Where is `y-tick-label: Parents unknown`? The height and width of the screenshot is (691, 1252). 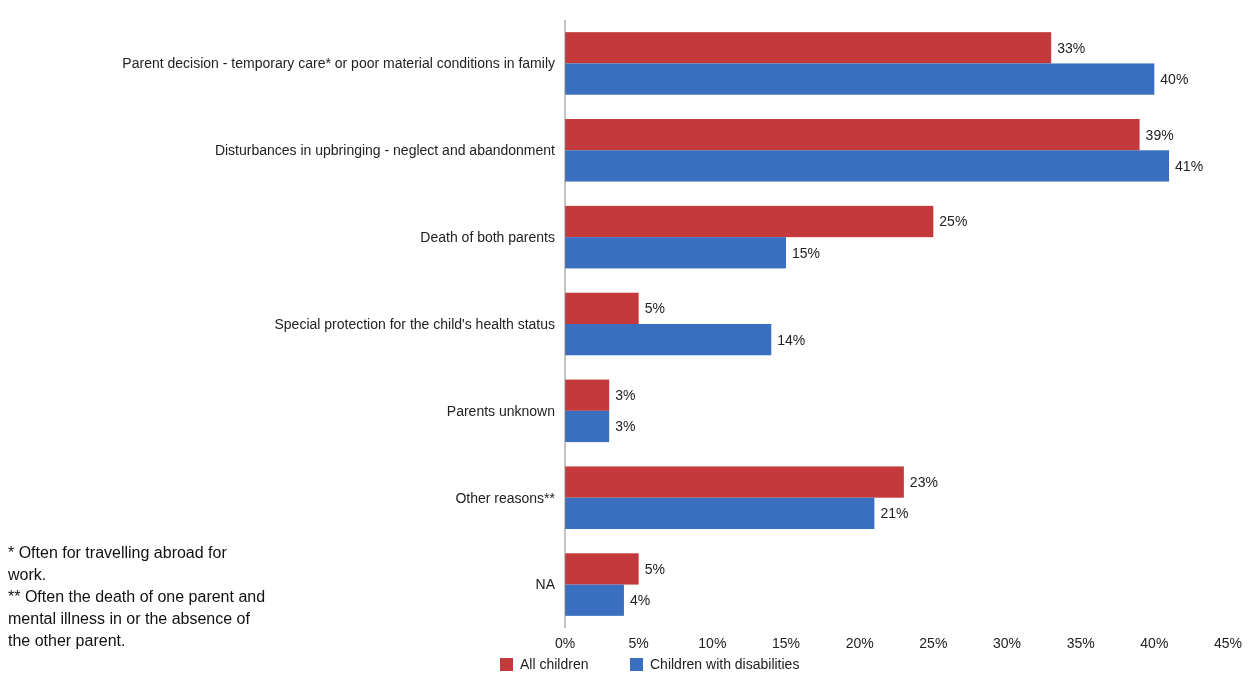
y-tick-label: Parents unknown is located at coordinates (500, 410).